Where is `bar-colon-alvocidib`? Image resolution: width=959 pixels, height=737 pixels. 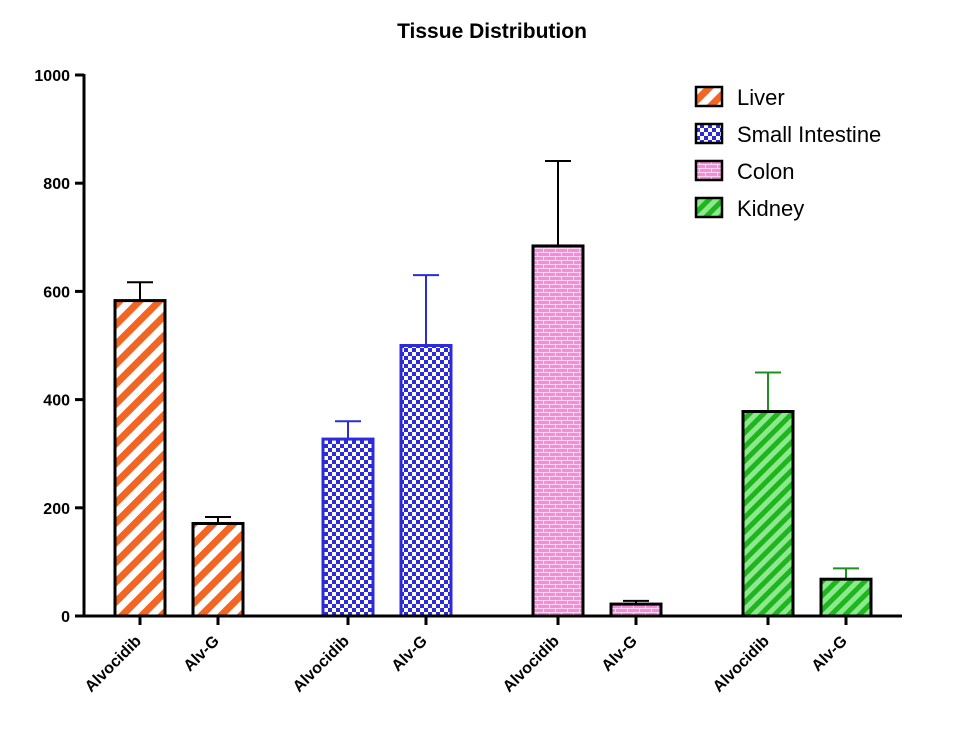
bar-colon-alvocidib is located at coordinates (558, 431).